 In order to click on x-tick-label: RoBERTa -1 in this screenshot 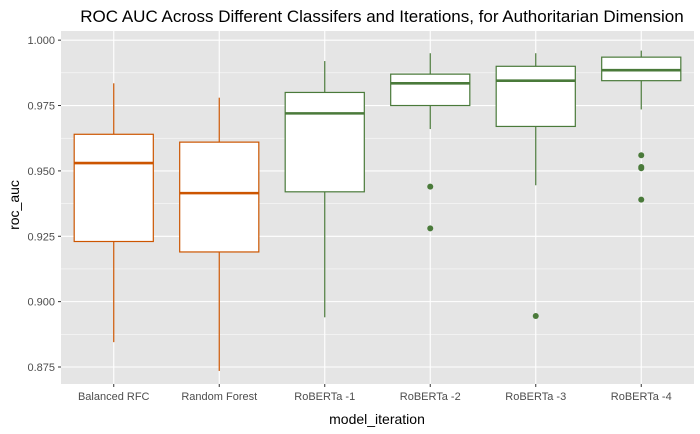, I will do `click(324, 397)`.